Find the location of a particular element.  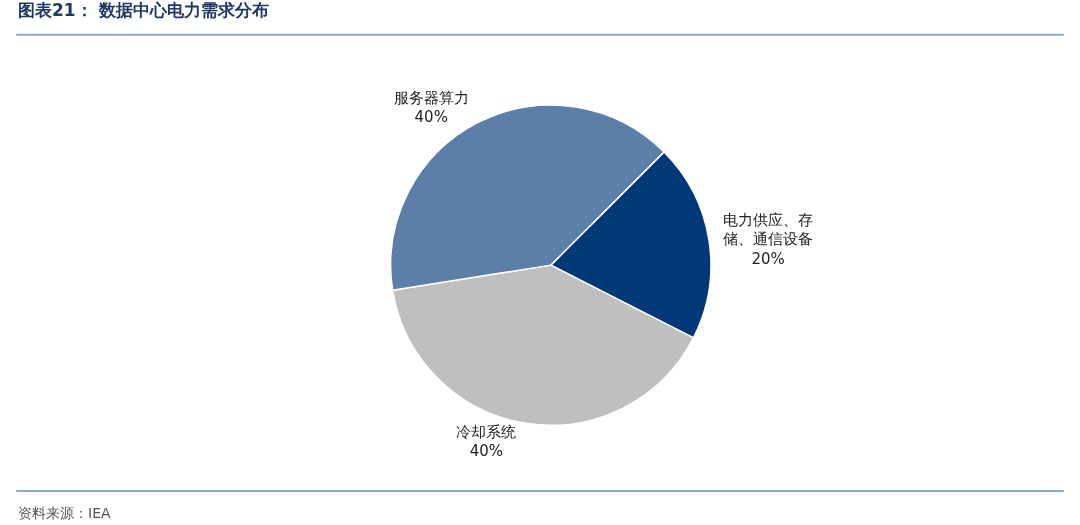

text: 图表21： 数据中心电力需求分布 is located at coordinates (143, 10).